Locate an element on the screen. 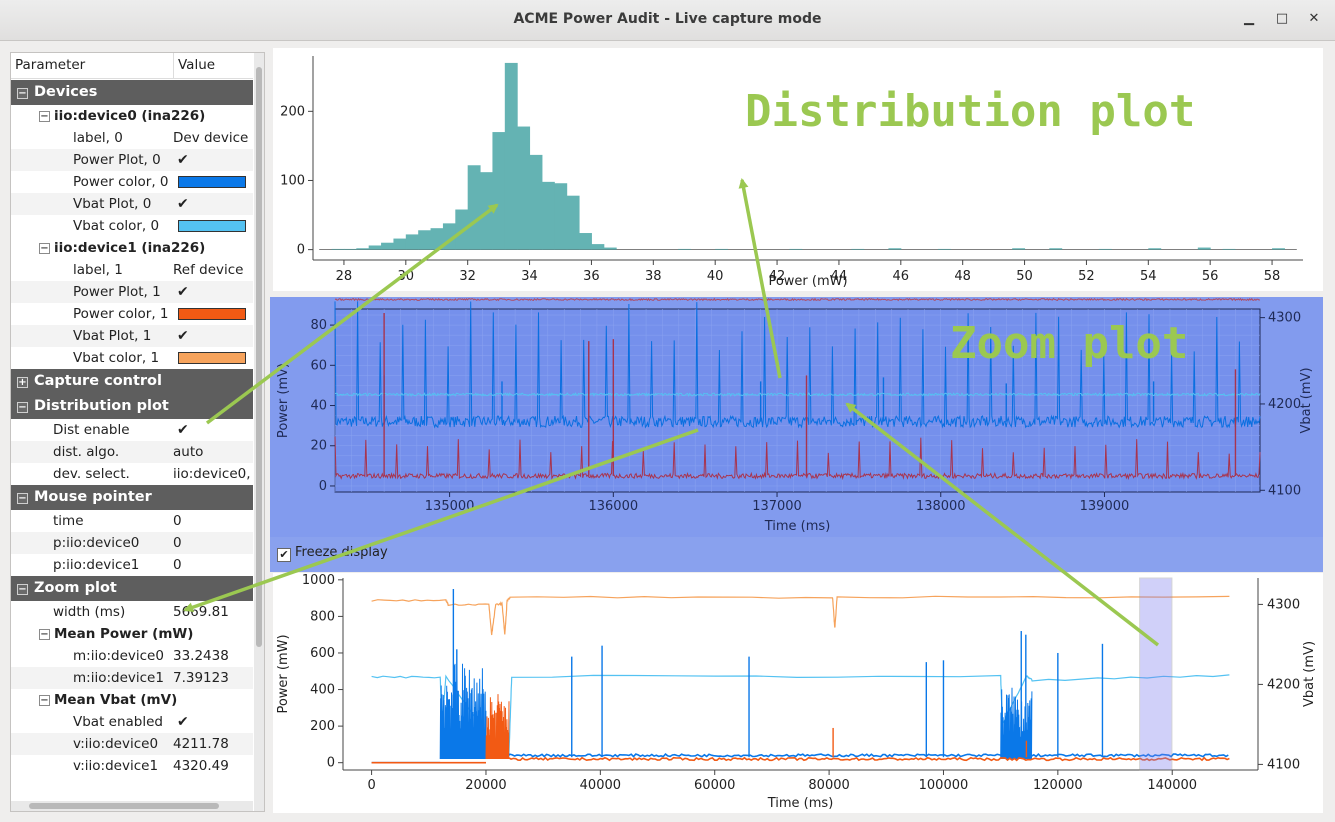 The width and height of the screenshot is (1335, 822). overview-power-burst is located at coordinates (463, 711).